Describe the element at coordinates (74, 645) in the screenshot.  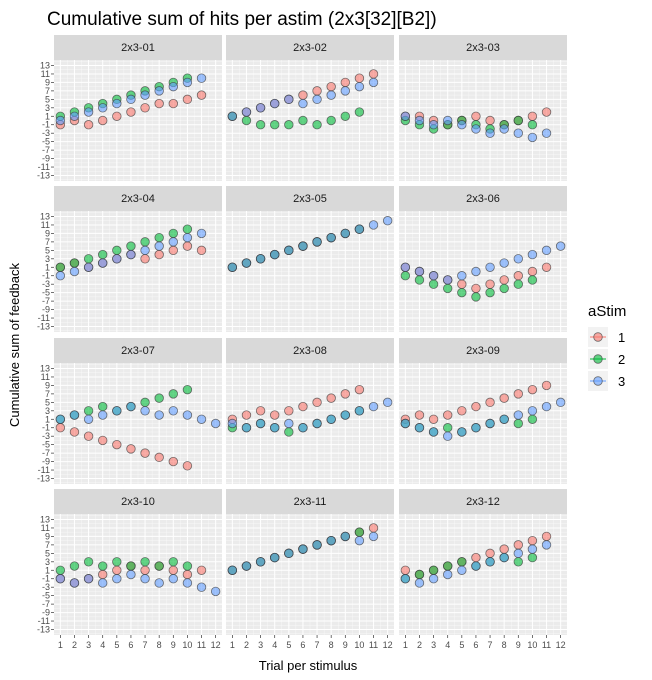
I see `x-tick-label: 2` at that location.